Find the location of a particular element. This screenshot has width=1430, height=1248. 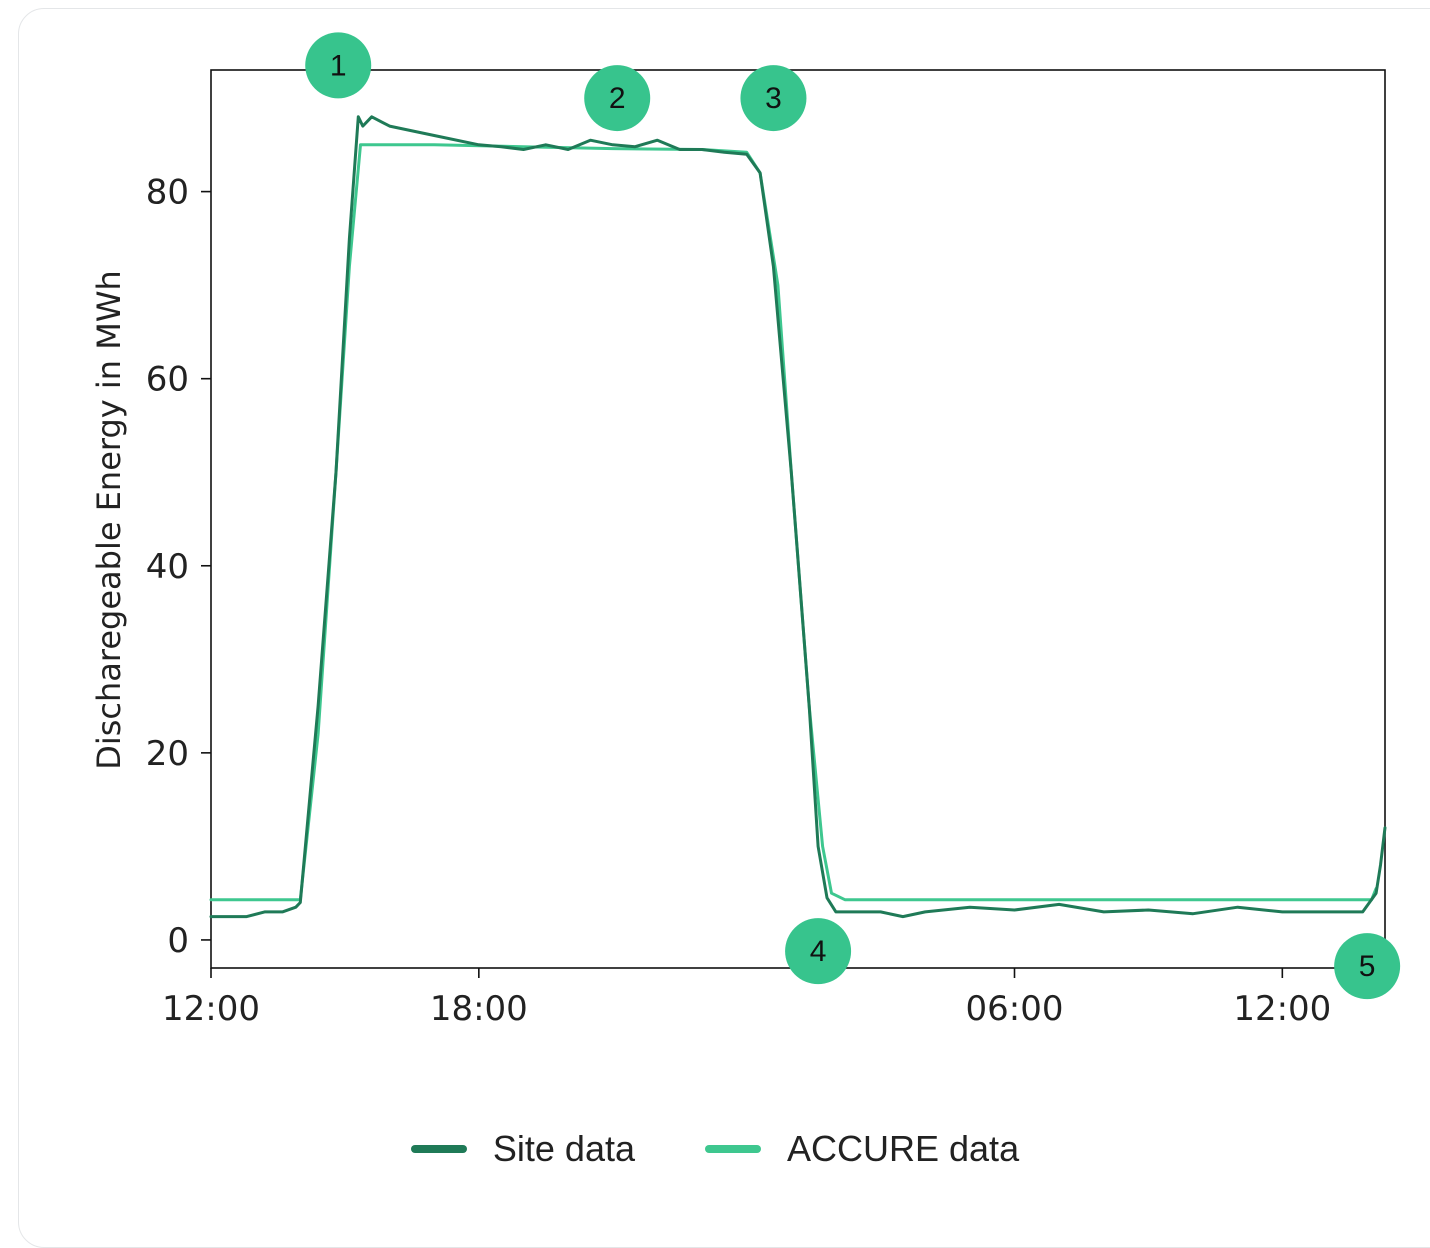

x-tick-label: 06:00 is located at coordinates (1015, 1009).